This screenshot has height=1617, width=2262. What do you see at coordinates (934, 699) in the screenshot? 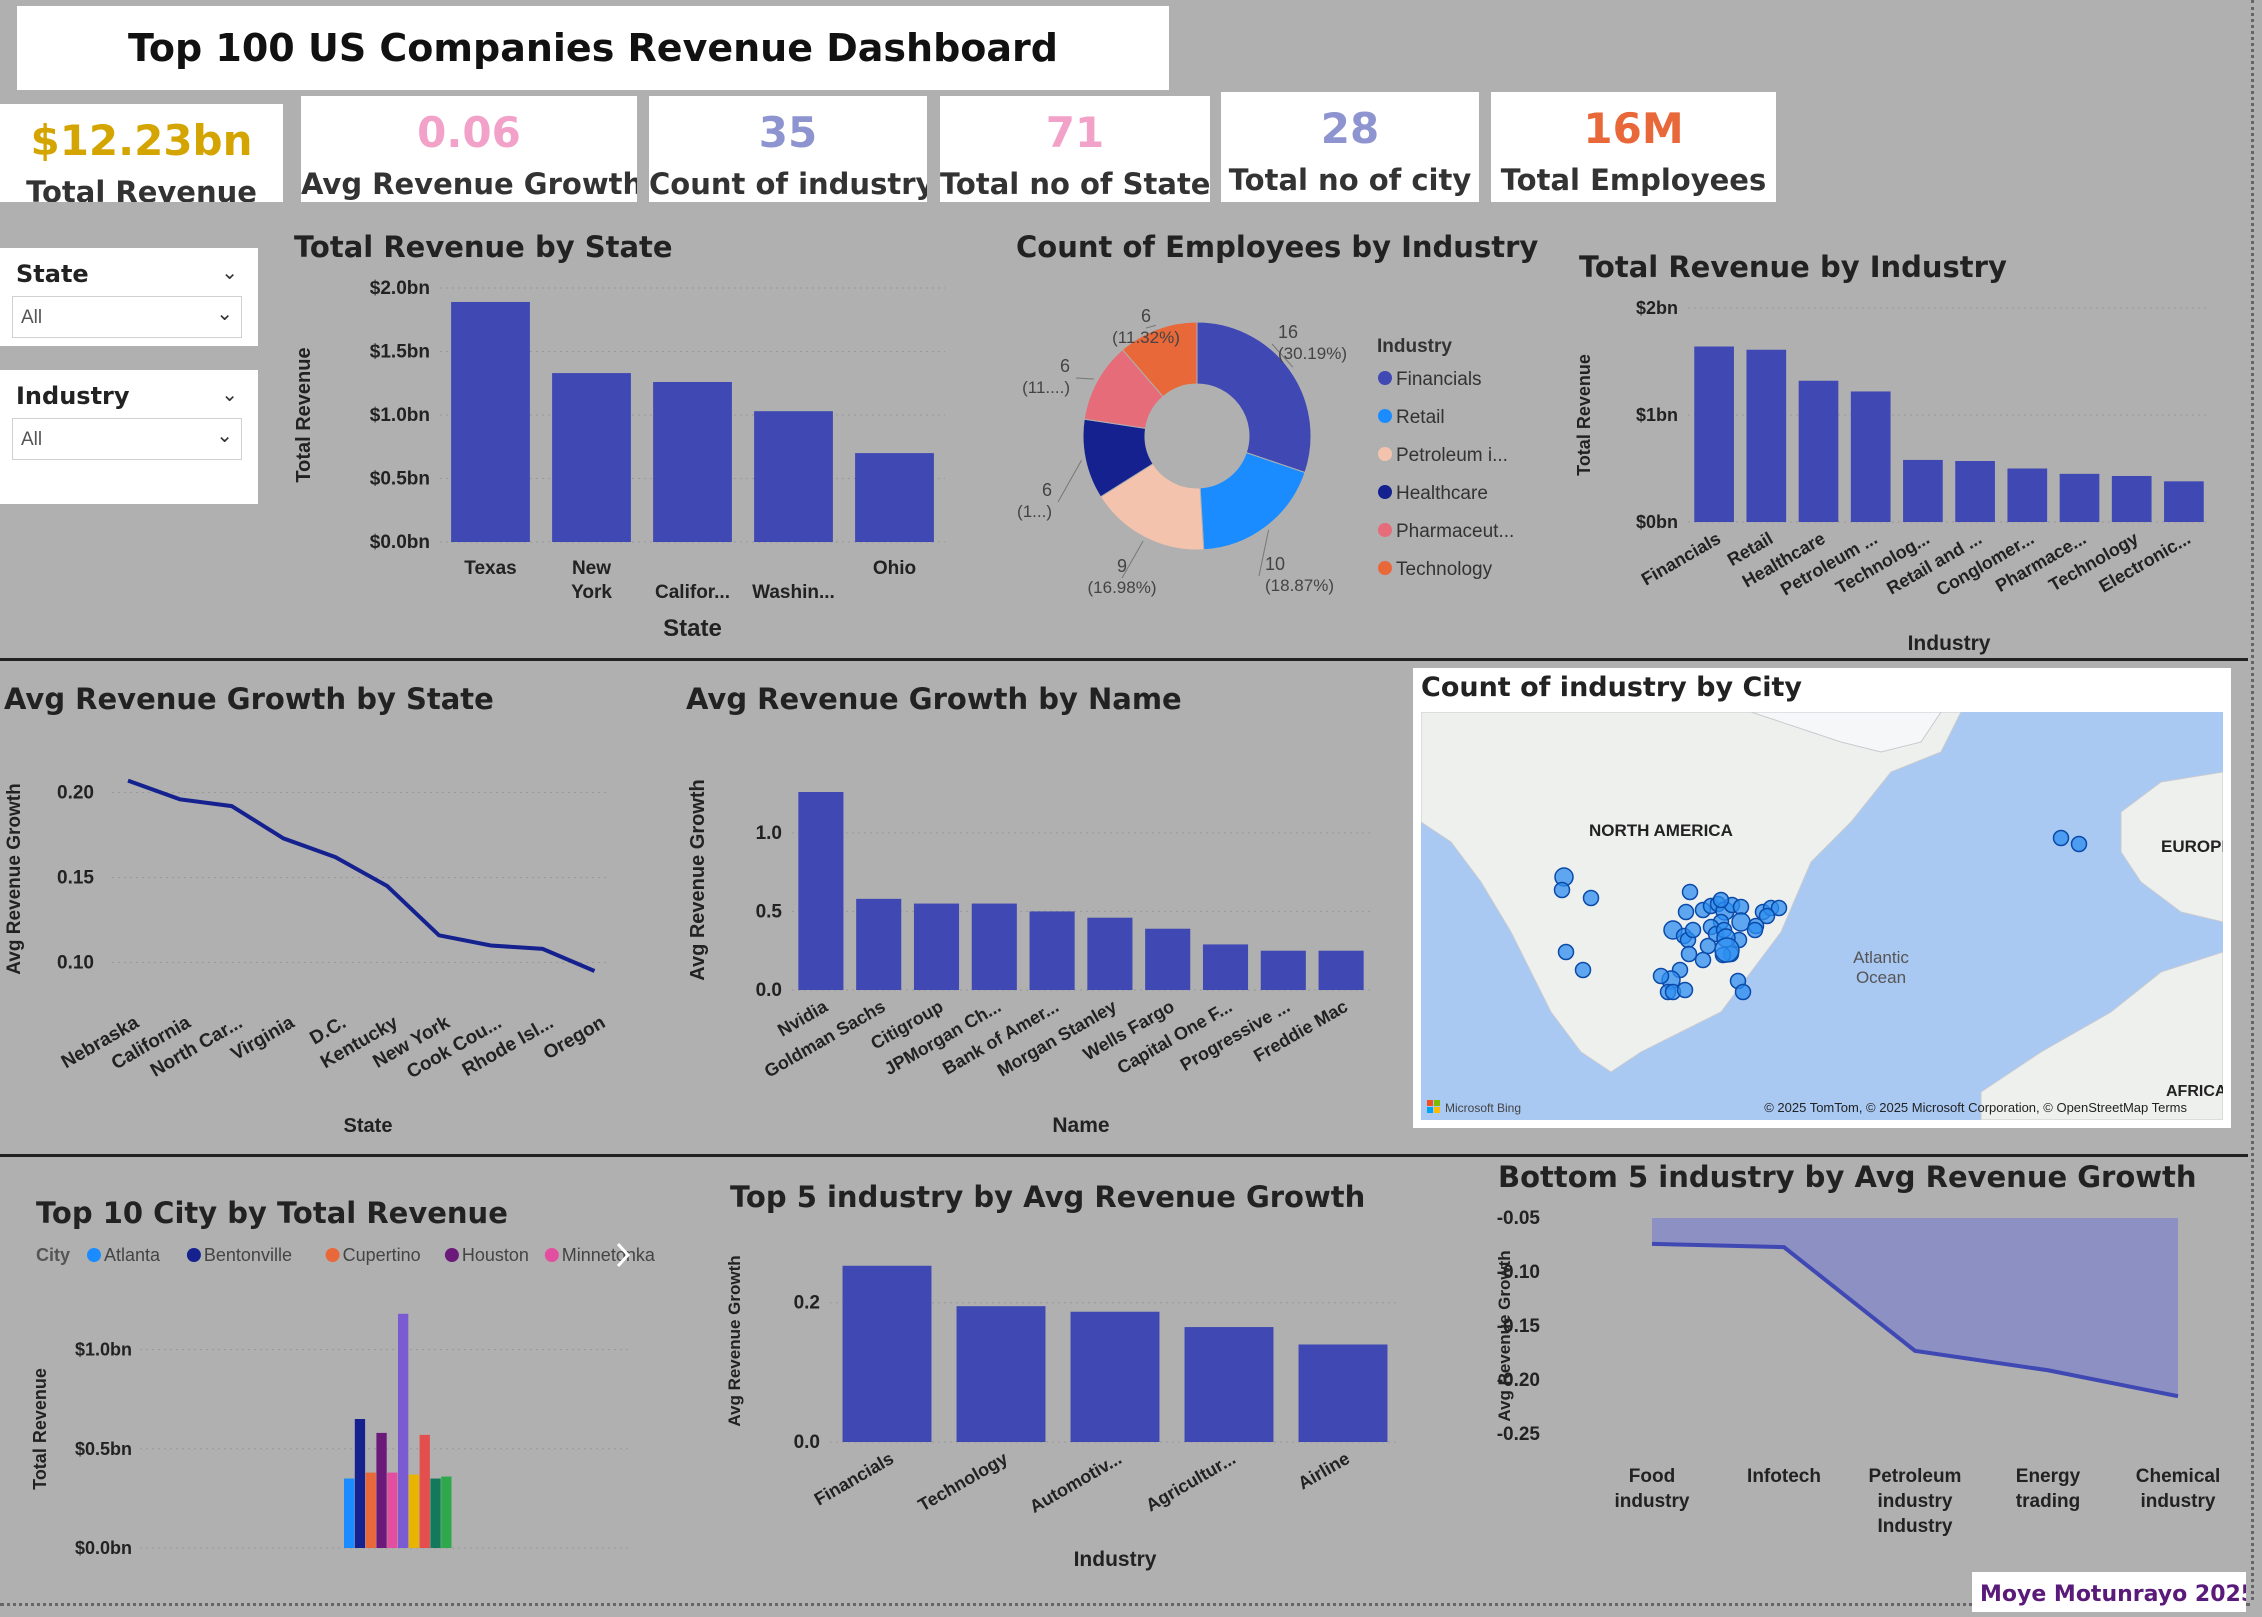
I see `chart-title-growth-by-name: Avg Revenue Growth by Name` at bounding box center [934, 699].